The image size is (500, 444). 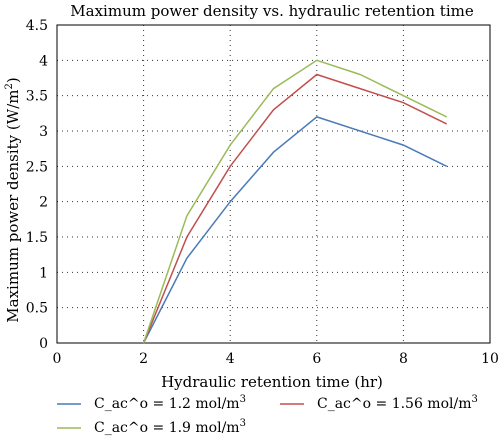 What do you see at coordinates (37, 97) in the screenshot?
I see `y-tick-label: 3.5` at bounding box center [37, 97].